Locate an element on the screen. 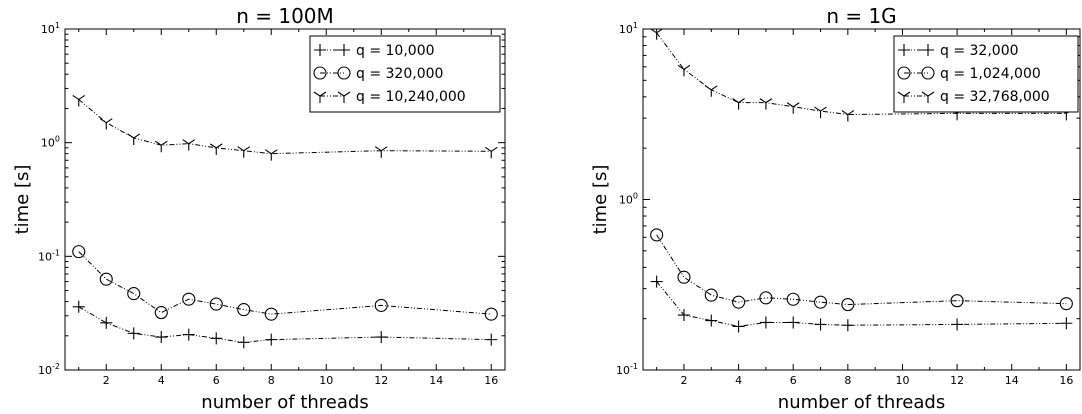  y-tick-label: 10⁻² is located at coordinates (49, 369).